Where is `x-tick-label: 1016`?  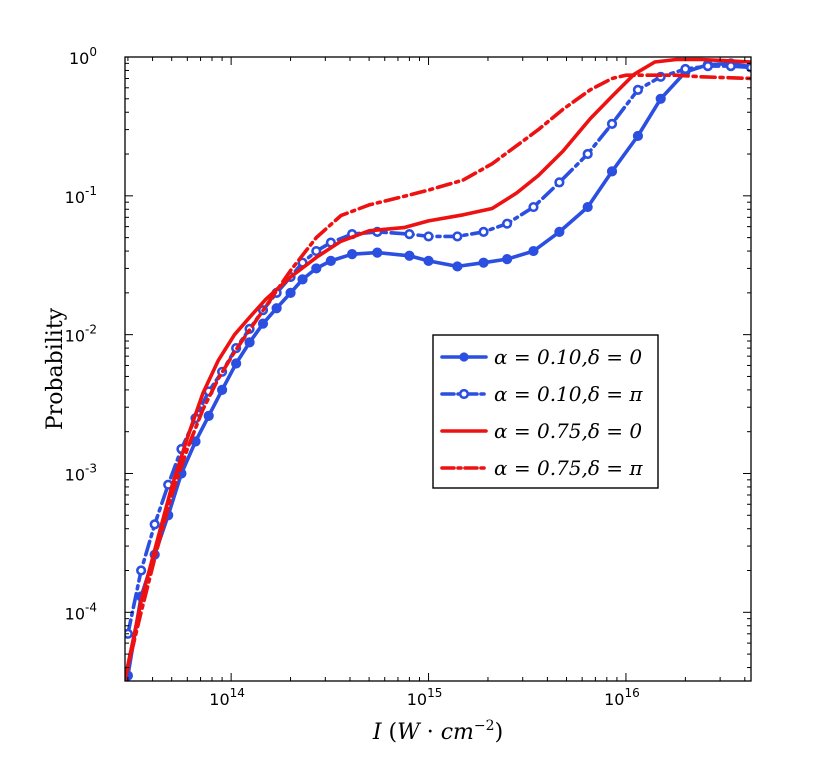
x-tick-label: 1016 is located at coordinates (622, 697).